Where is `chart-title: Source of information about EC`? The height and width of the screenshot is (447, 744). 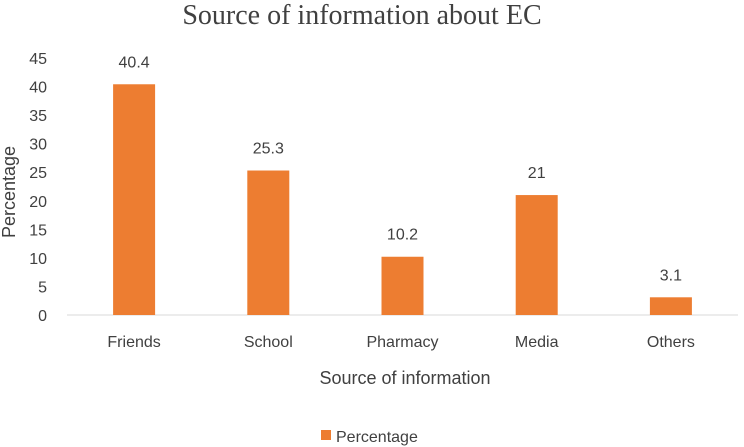 chart-title: Source of information about EC is located at coordinates (361, 15).